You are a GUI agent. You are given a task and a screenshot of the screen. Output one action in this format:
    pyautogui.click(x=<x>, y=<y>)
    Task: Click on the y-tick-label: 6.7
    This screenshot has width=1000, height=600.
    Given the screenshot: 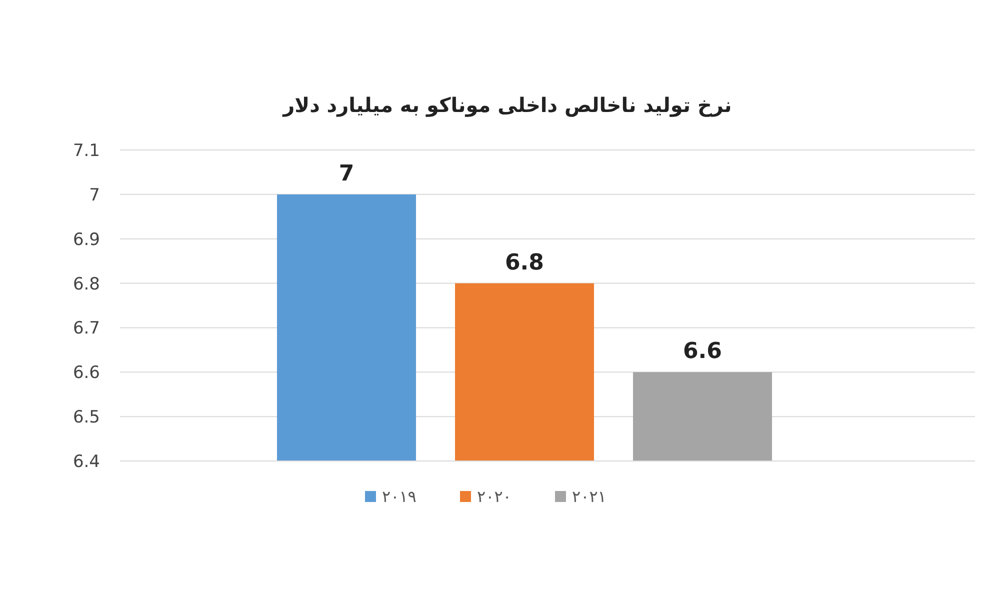 What is the action you would take?
    pyautogui.click(x=86, y=328)
    